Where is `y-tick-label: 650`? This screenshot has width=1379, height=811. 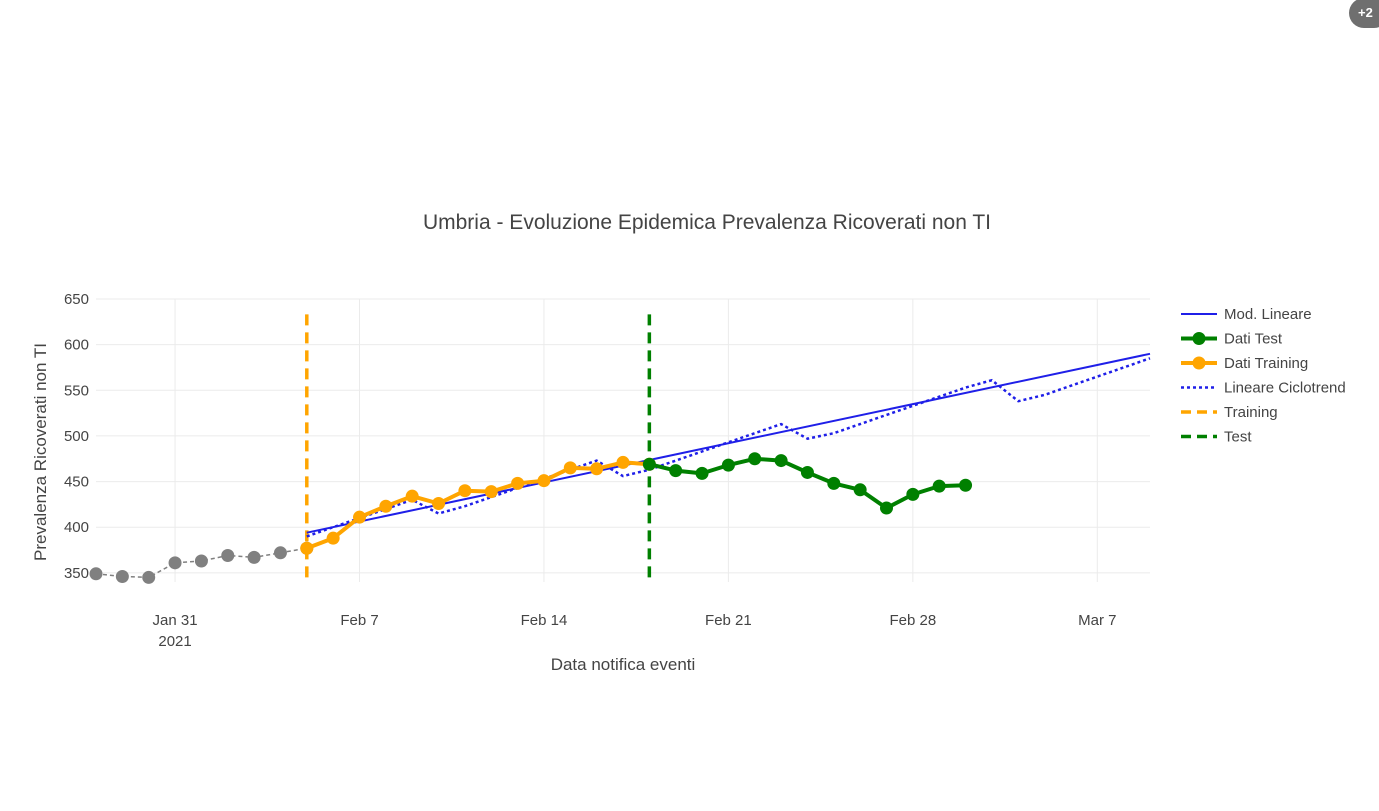
y-tick-label: 650 is located at coordinates (76, 299).